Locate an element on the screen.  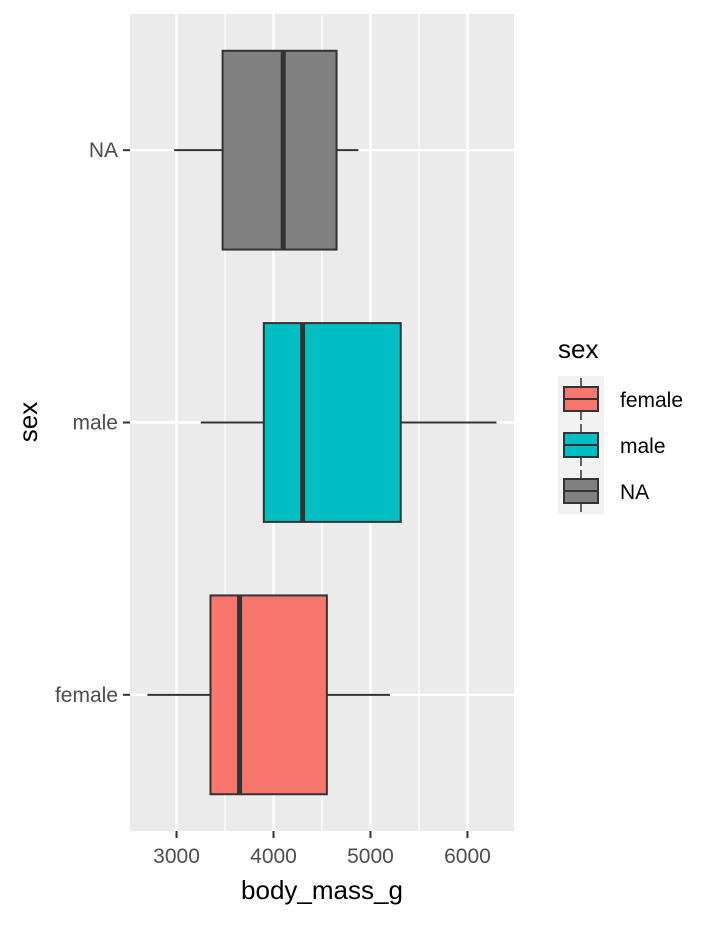
x-axis-title: body_mass_g is located at coordinates (322, 890).